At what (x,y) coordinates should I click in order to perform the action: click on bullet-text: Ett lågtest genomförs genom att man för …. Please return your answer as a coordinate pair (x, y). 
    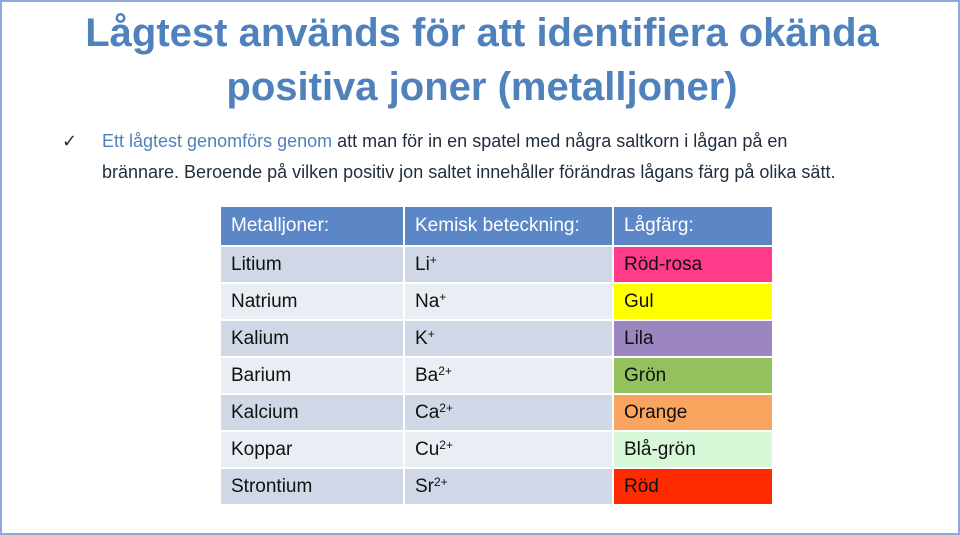
    Looking at the image, I should click on (504, 157).